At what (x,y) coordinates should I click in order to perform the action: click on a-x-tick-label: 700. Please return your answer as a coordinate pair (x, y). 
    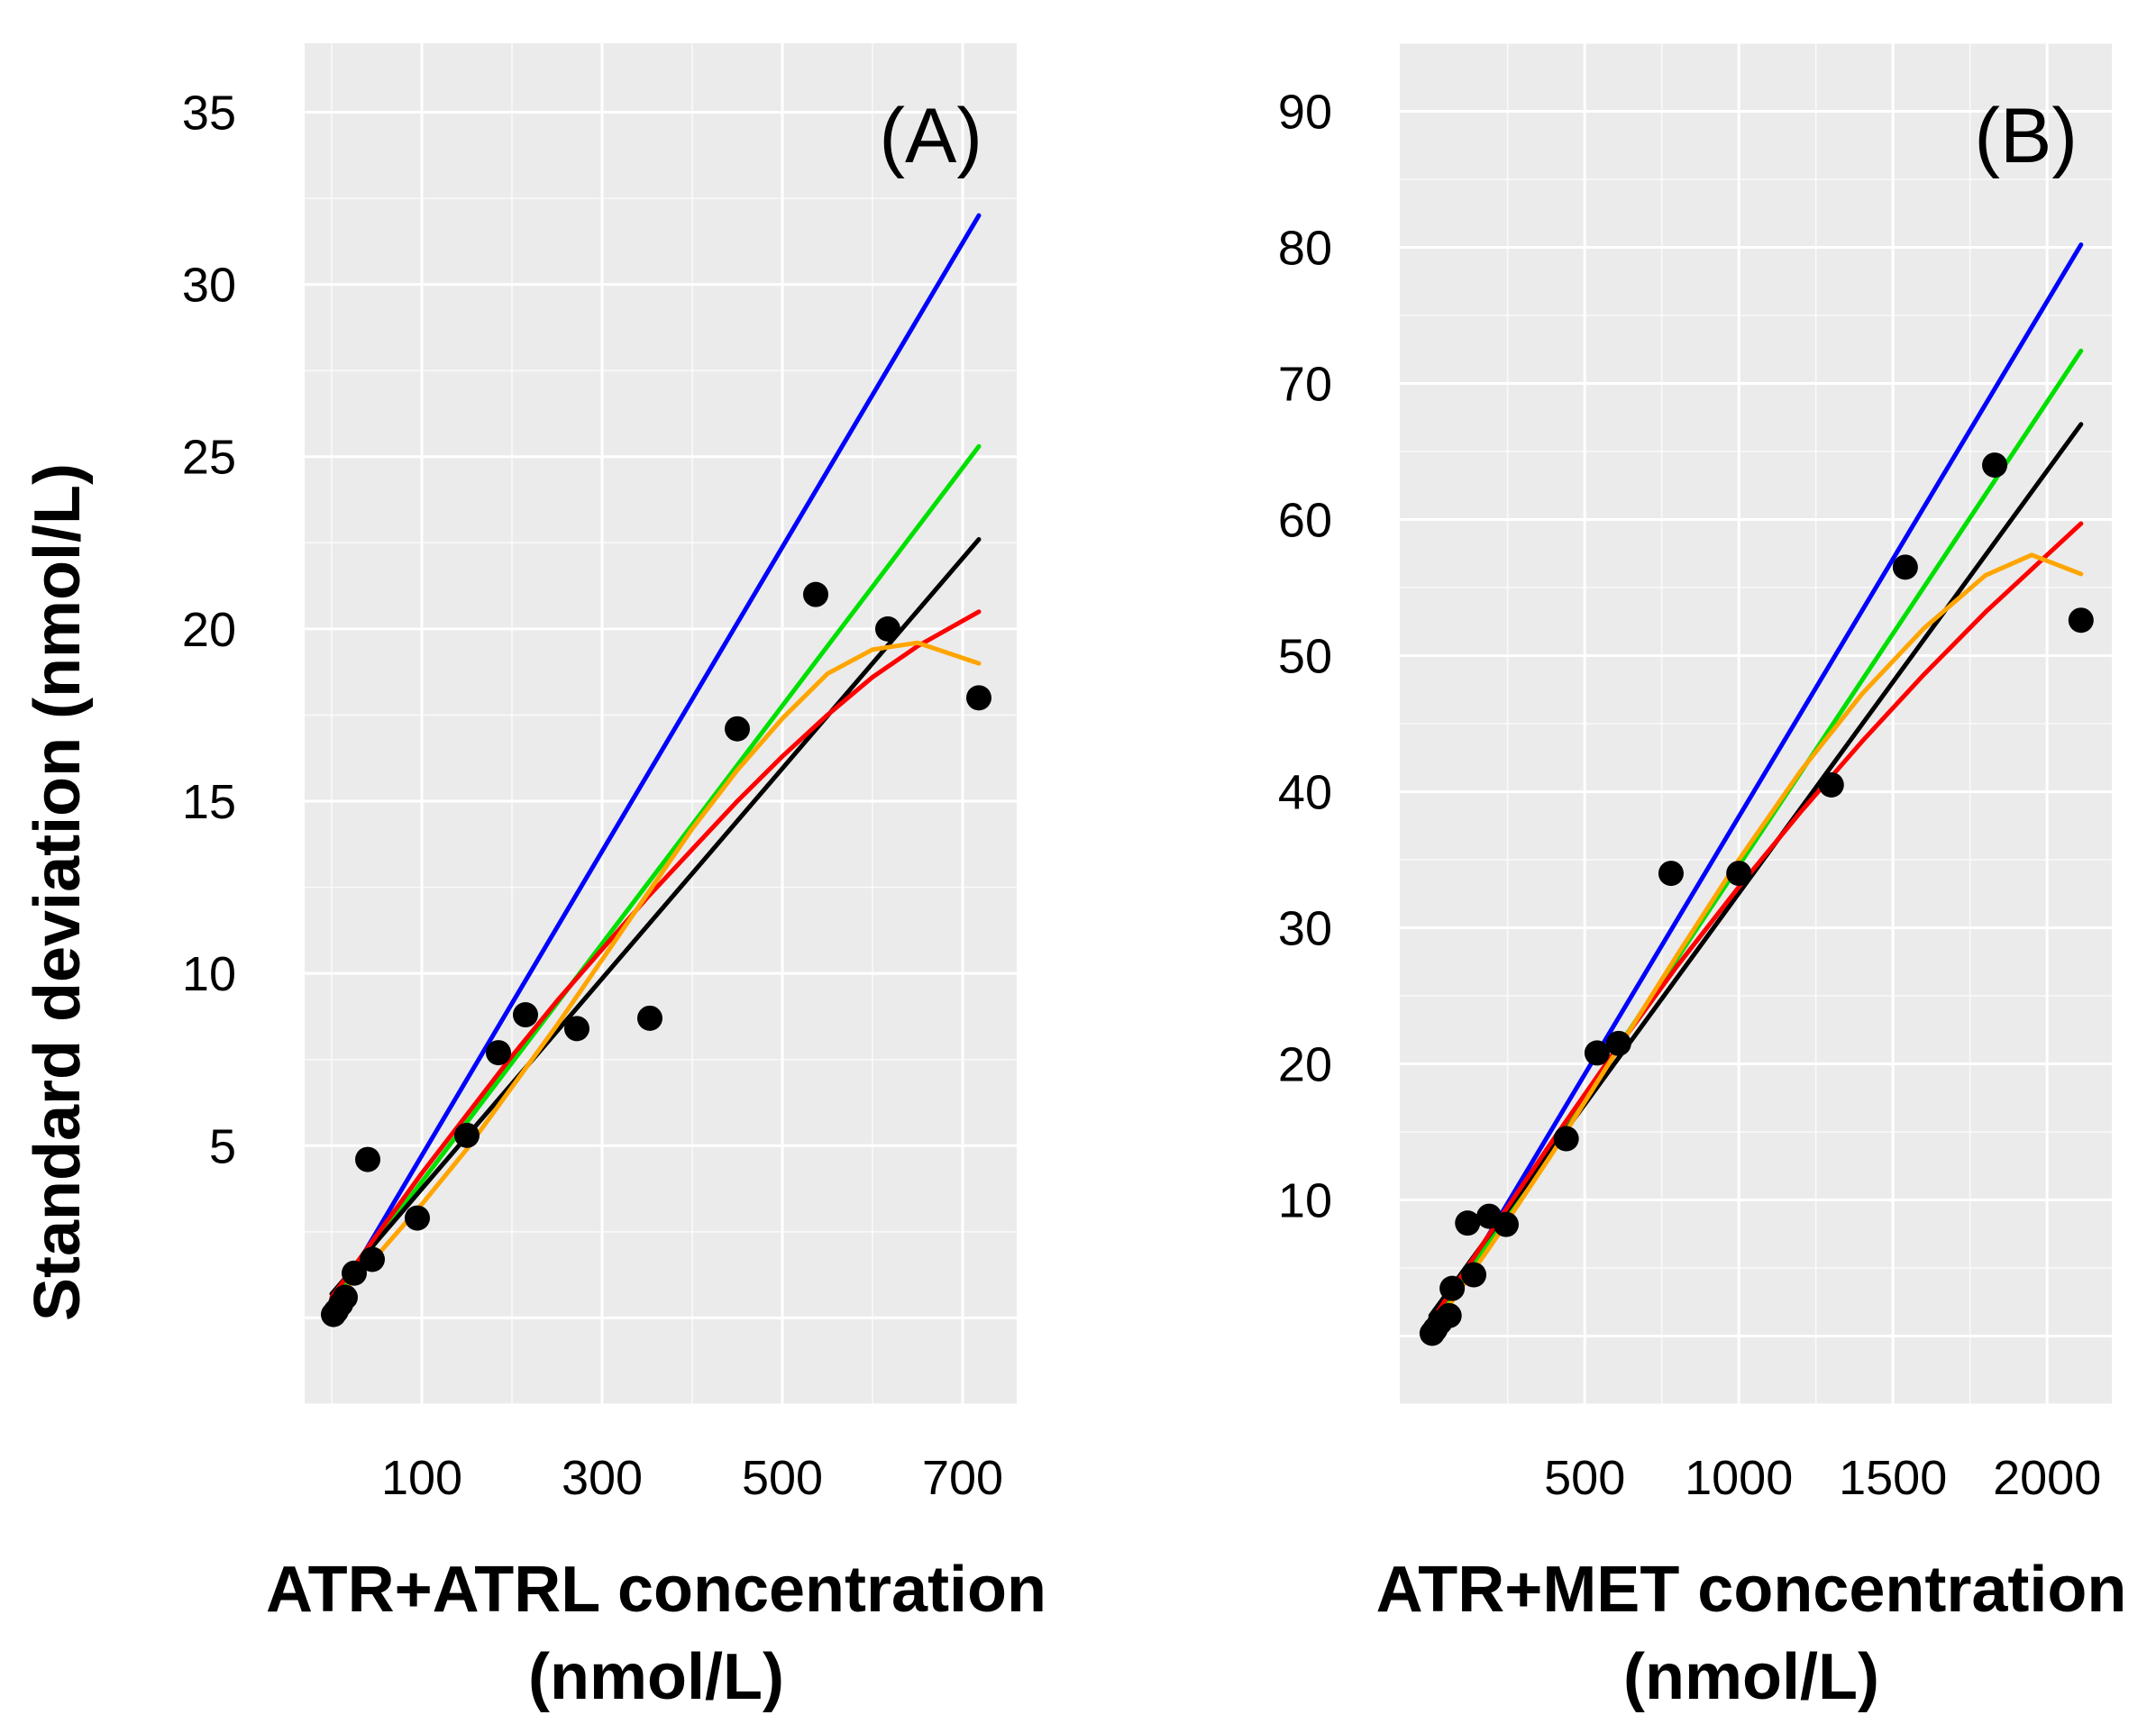
    Looking at the image, I should click on (962, 1478).